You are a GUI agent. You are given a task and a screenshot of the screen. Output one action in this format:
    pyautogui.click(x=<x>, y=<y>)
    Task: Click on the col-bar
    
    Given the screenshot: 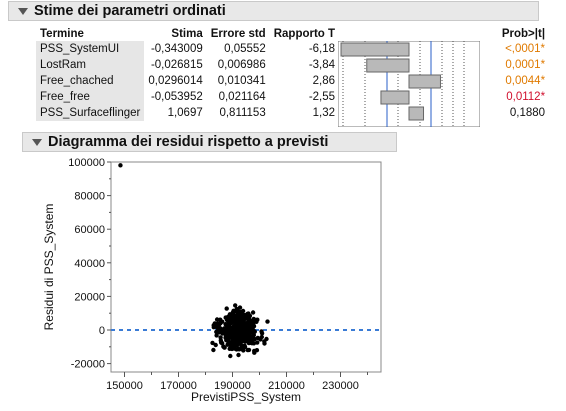 What is the action you would take?
    pyautogui.click(x=410, y=34)
    